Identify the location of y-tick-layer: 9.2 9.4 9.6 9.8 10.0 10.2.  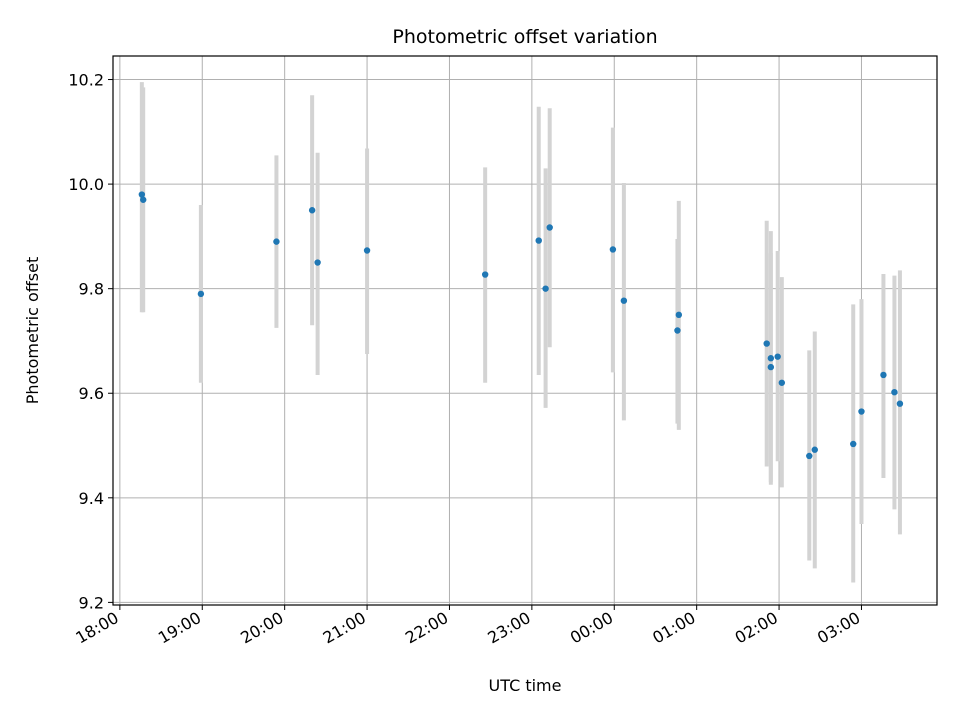
(90, 341).